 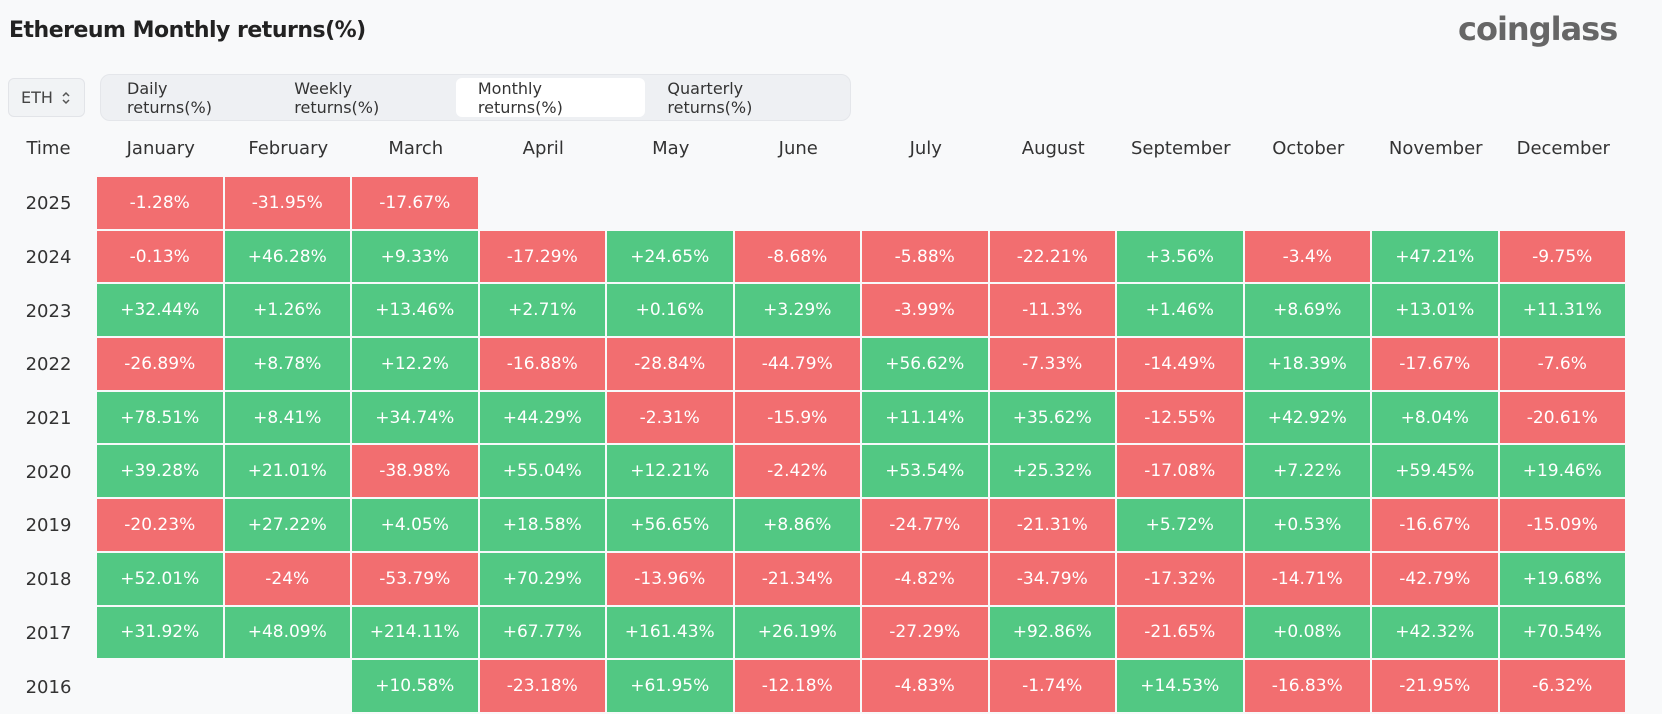 What do you see at coordinates (670, 686) in the screenshot?
I see `return-cell: +61.95%` at bounding box center [670, 686].